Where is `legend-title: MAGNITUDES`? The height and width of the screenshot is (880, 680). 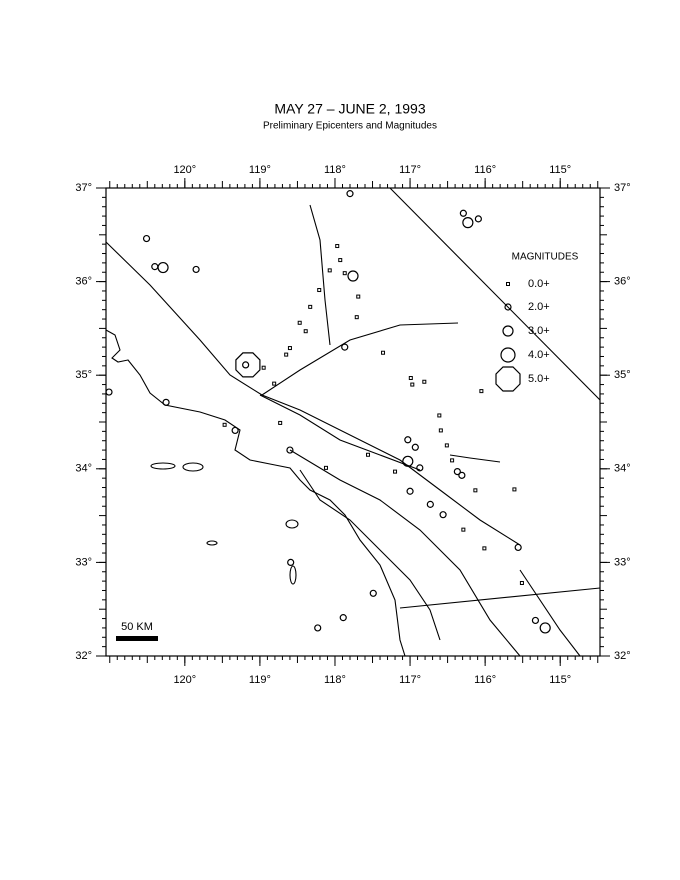 legend-title: MAGNITUDES is located at coordinates (545, 257).